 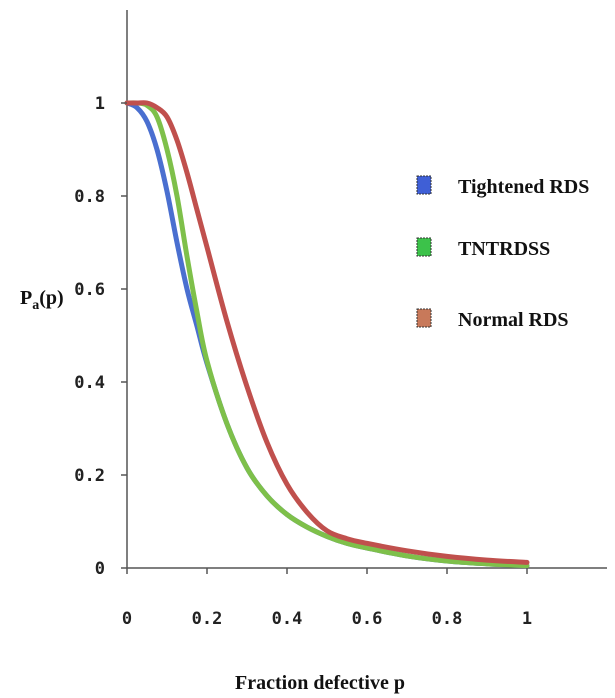 What do you see at coordinates (447, 619) in the screenshot?
I see `x-tick-label: 0.8` at bounding box center [447, 619].